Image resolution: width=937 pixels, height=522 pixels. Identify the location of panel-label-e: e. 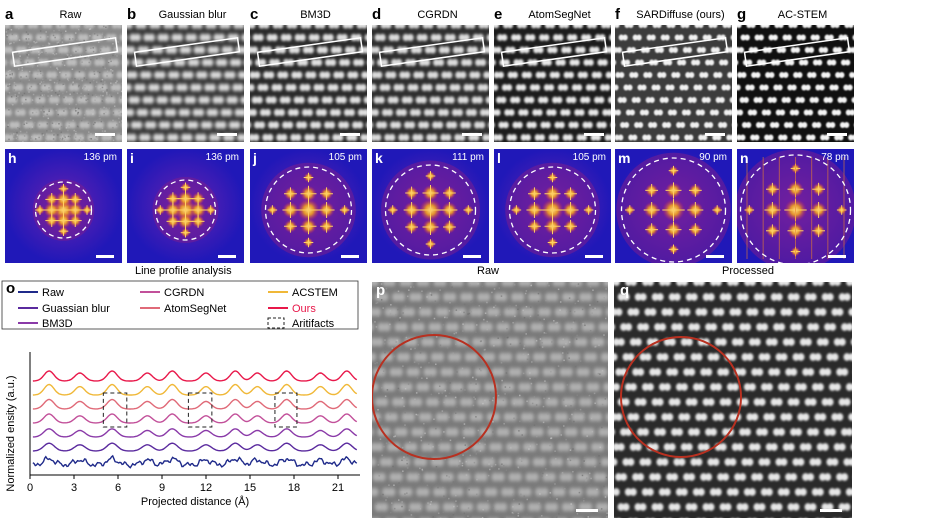
(498, 14).